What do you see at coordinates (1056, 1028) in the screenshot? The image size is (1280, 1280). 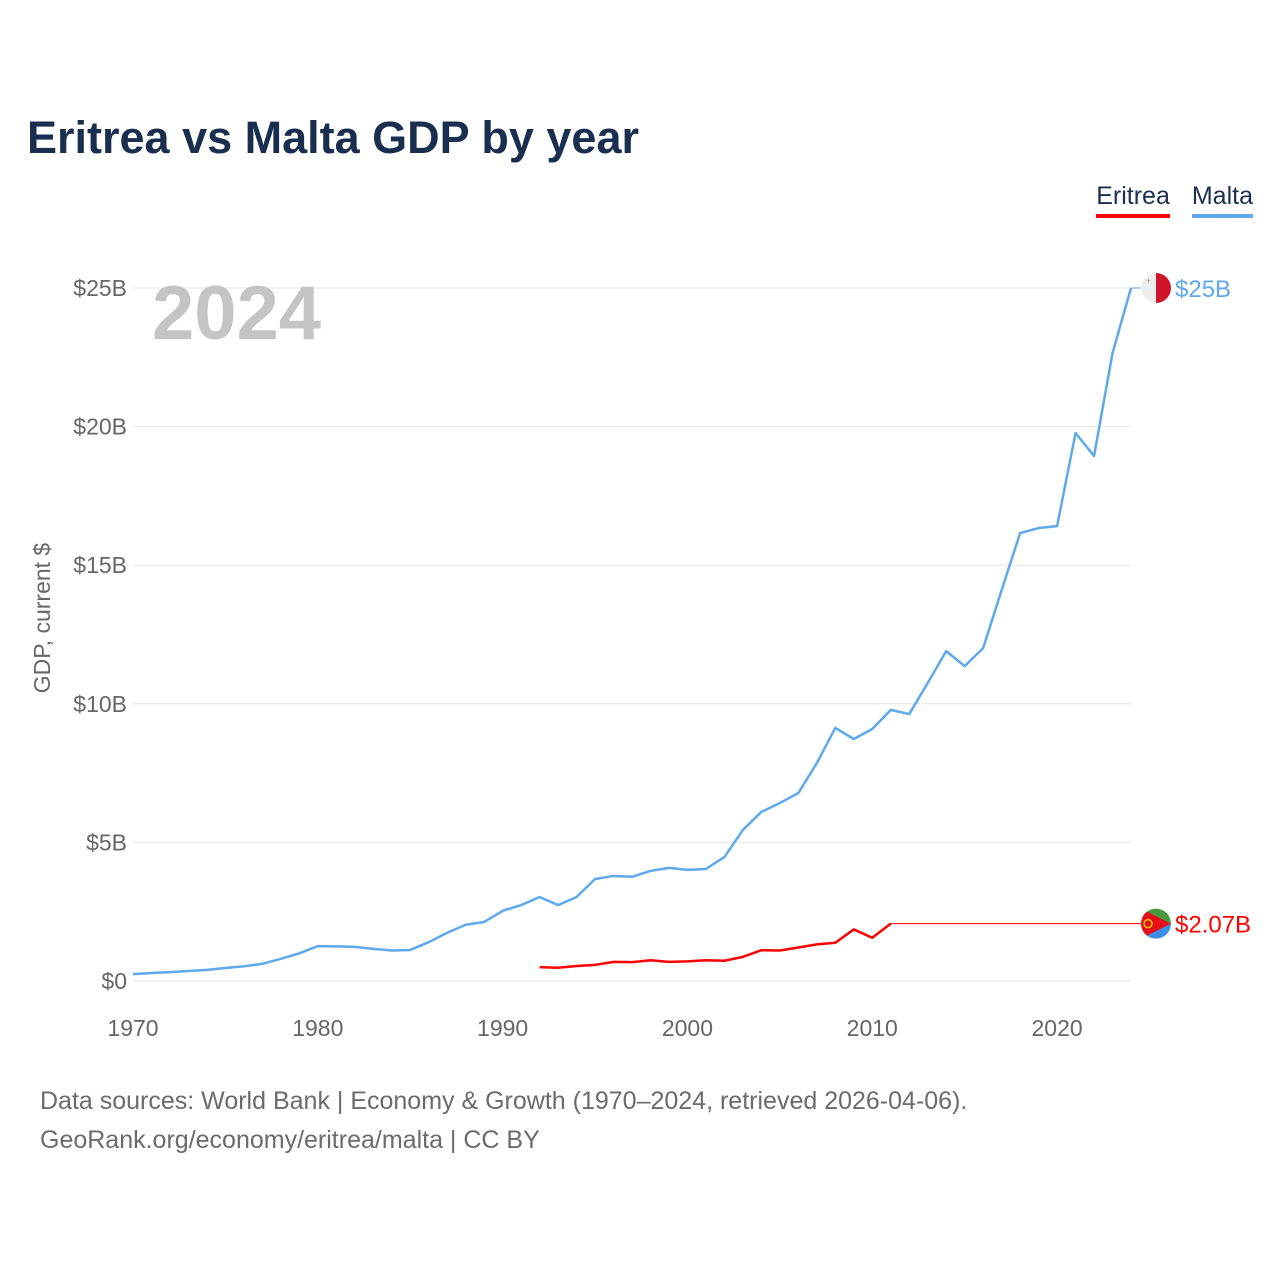 I see `x-tick-label: 2020` at bounding box center [1056, 1028].